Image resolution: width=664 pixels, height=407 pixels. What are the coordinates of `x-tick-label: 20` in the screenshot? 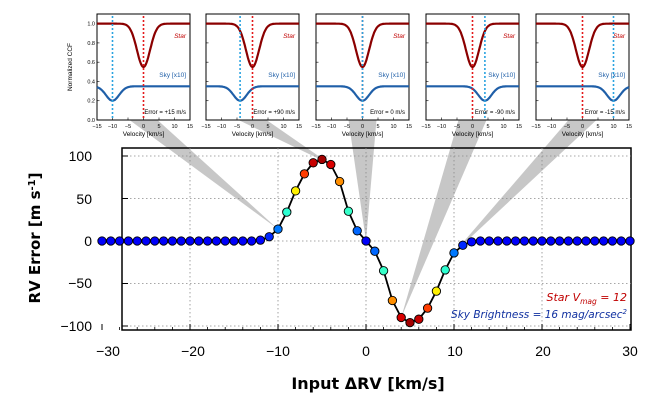 It's located at (543, 351).